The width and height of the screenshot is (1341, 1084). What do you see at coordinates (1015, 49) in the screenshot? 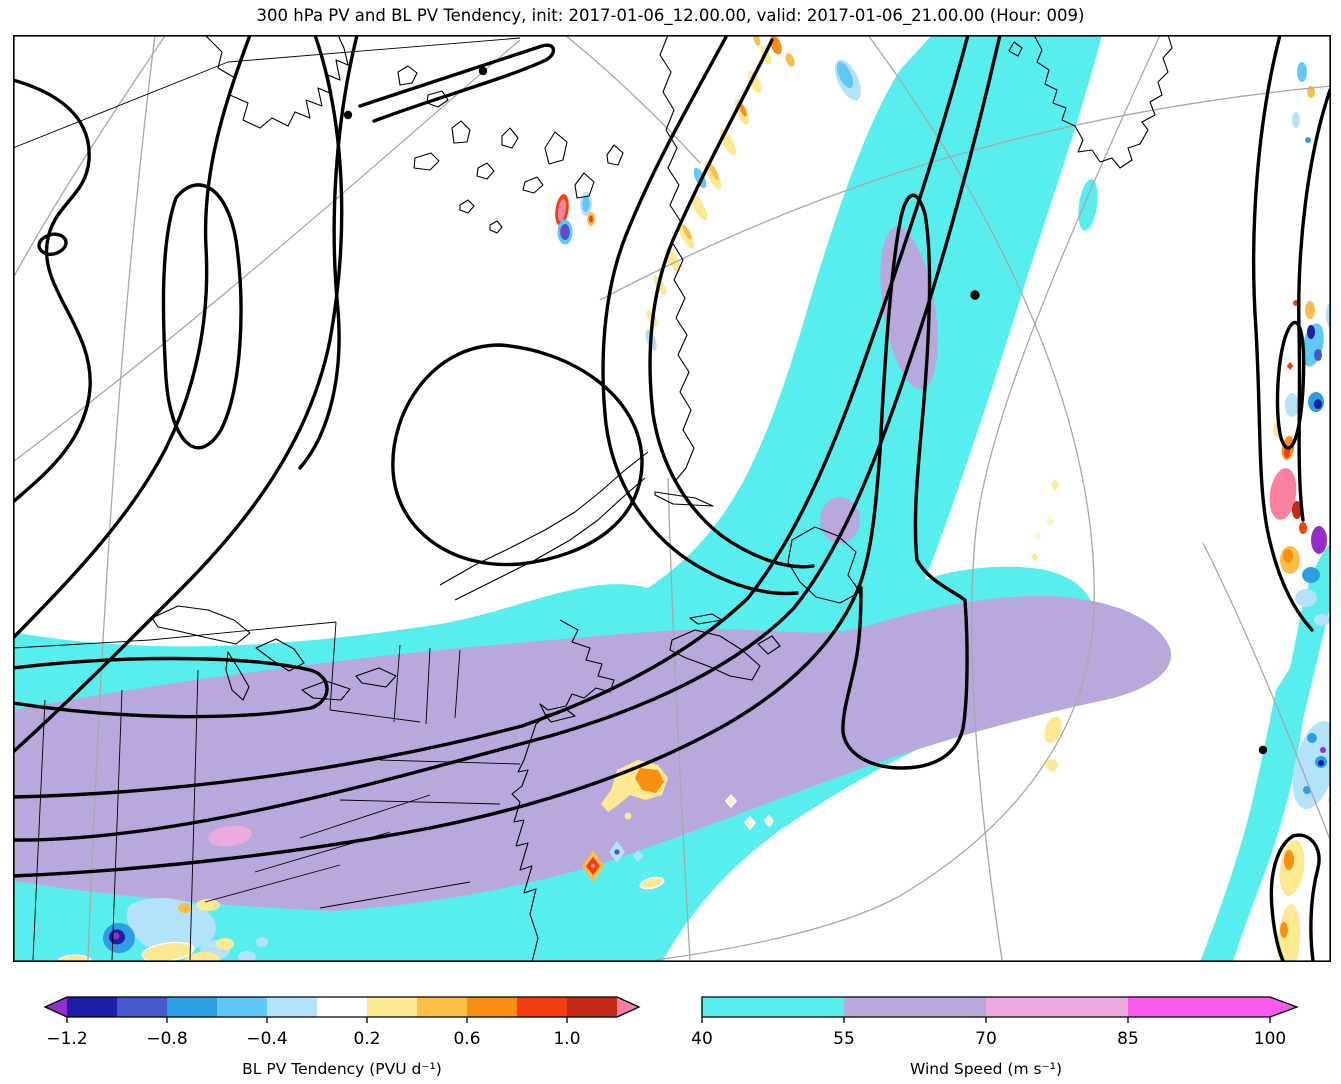
I see `greenland-island` at bounding box center [1015, 49].